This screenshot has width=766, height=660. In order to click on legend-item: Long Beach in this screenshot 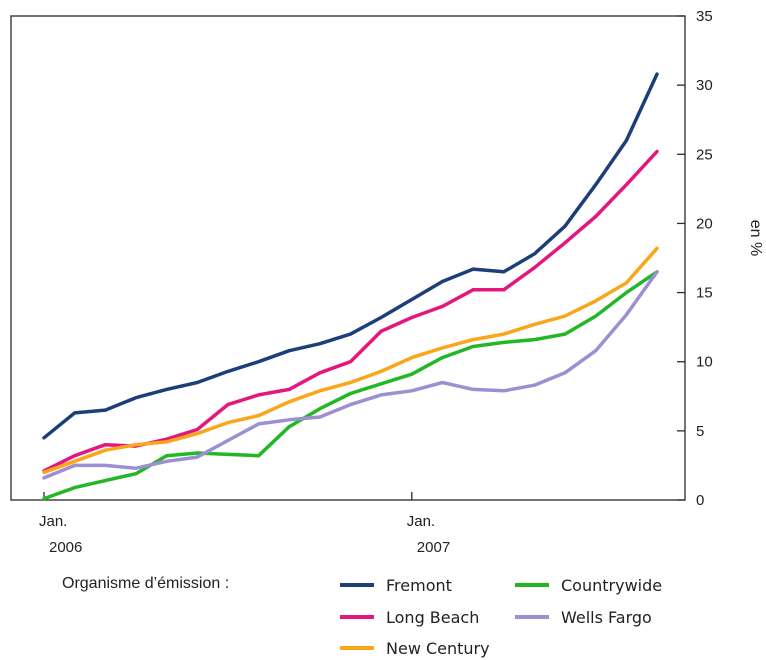, I will do `click(409, 617)`.